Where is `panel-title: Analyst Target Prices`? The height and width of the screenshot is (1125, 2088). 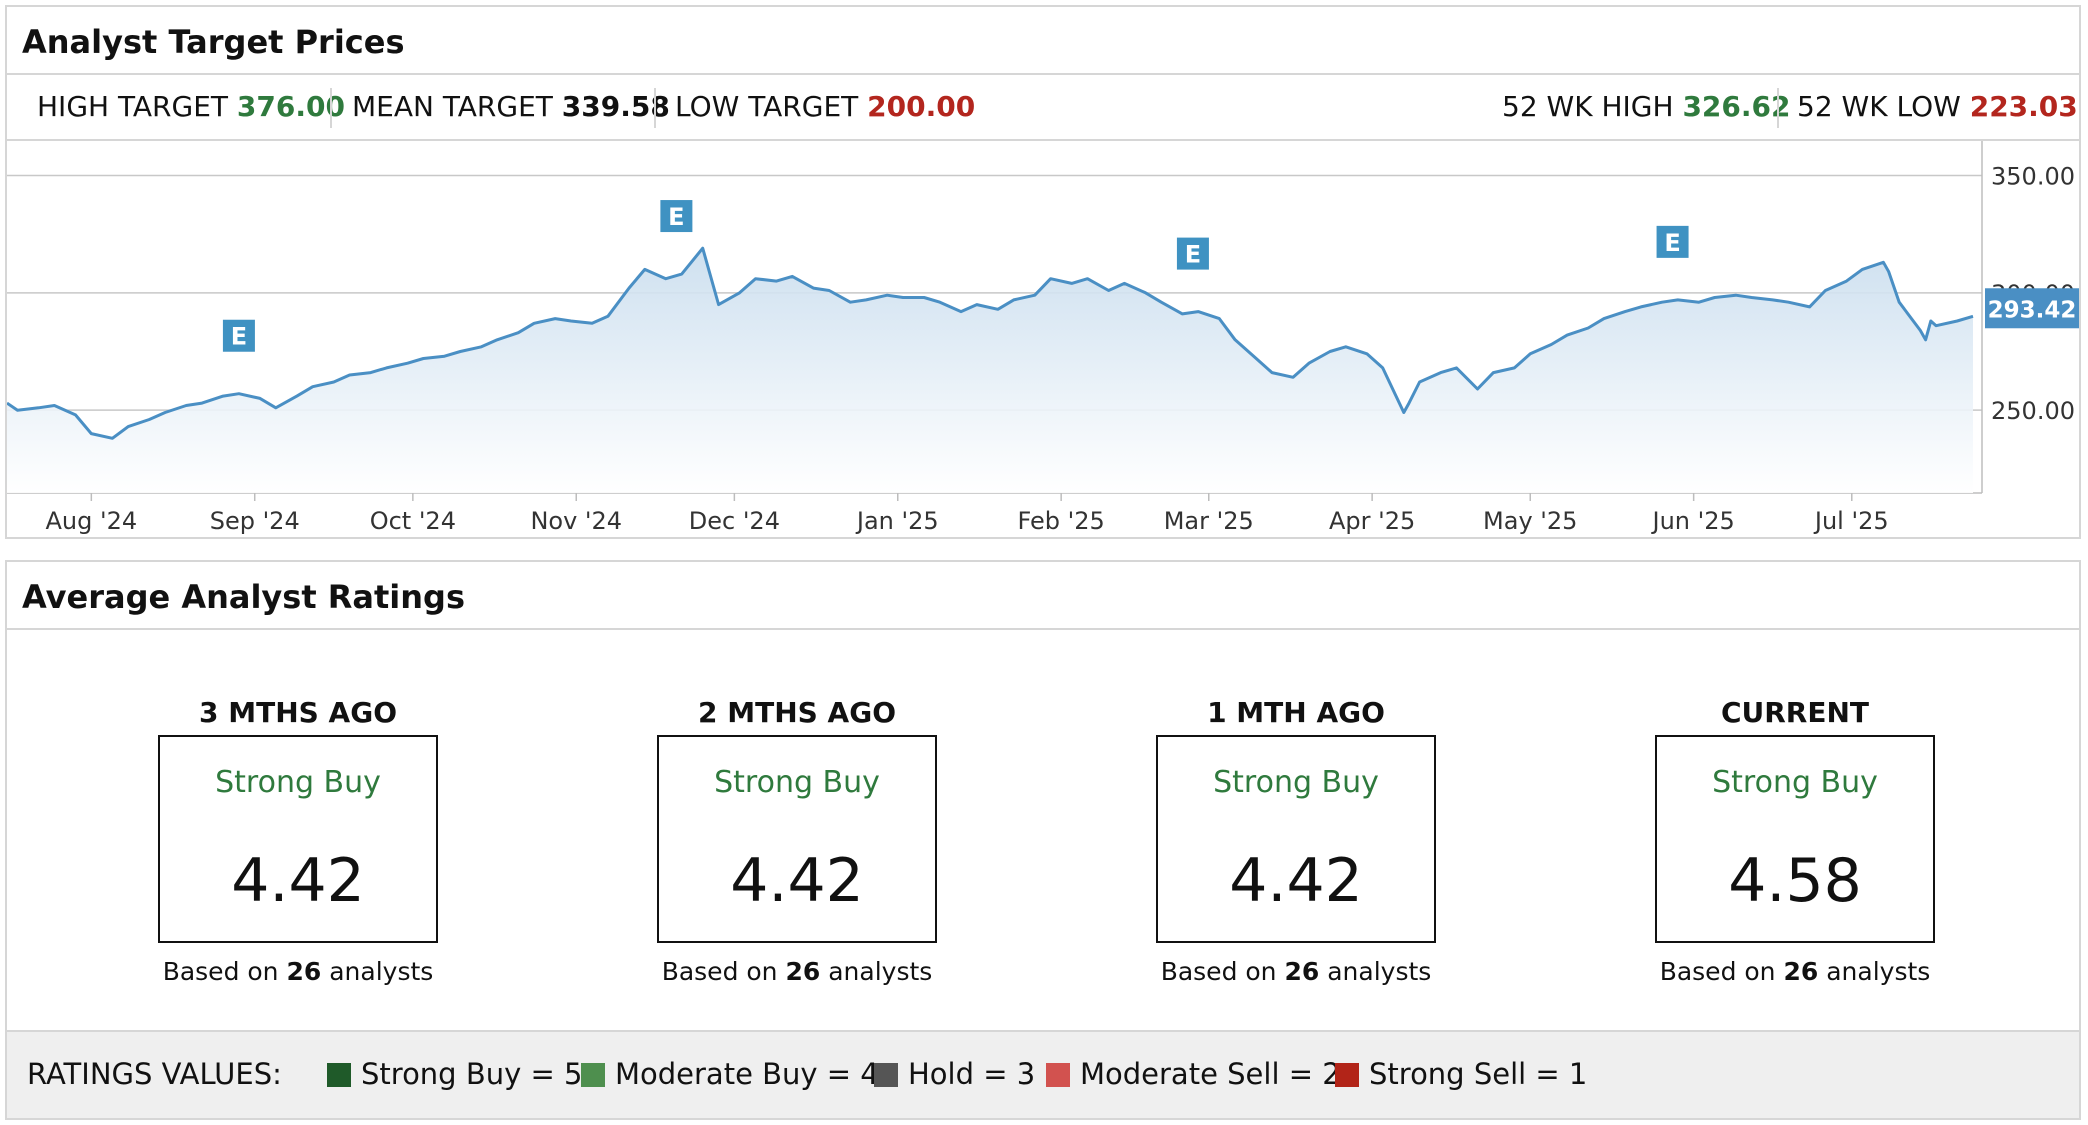 panel-title: Analyst Target Prices is located at coordinates (1043, 41).